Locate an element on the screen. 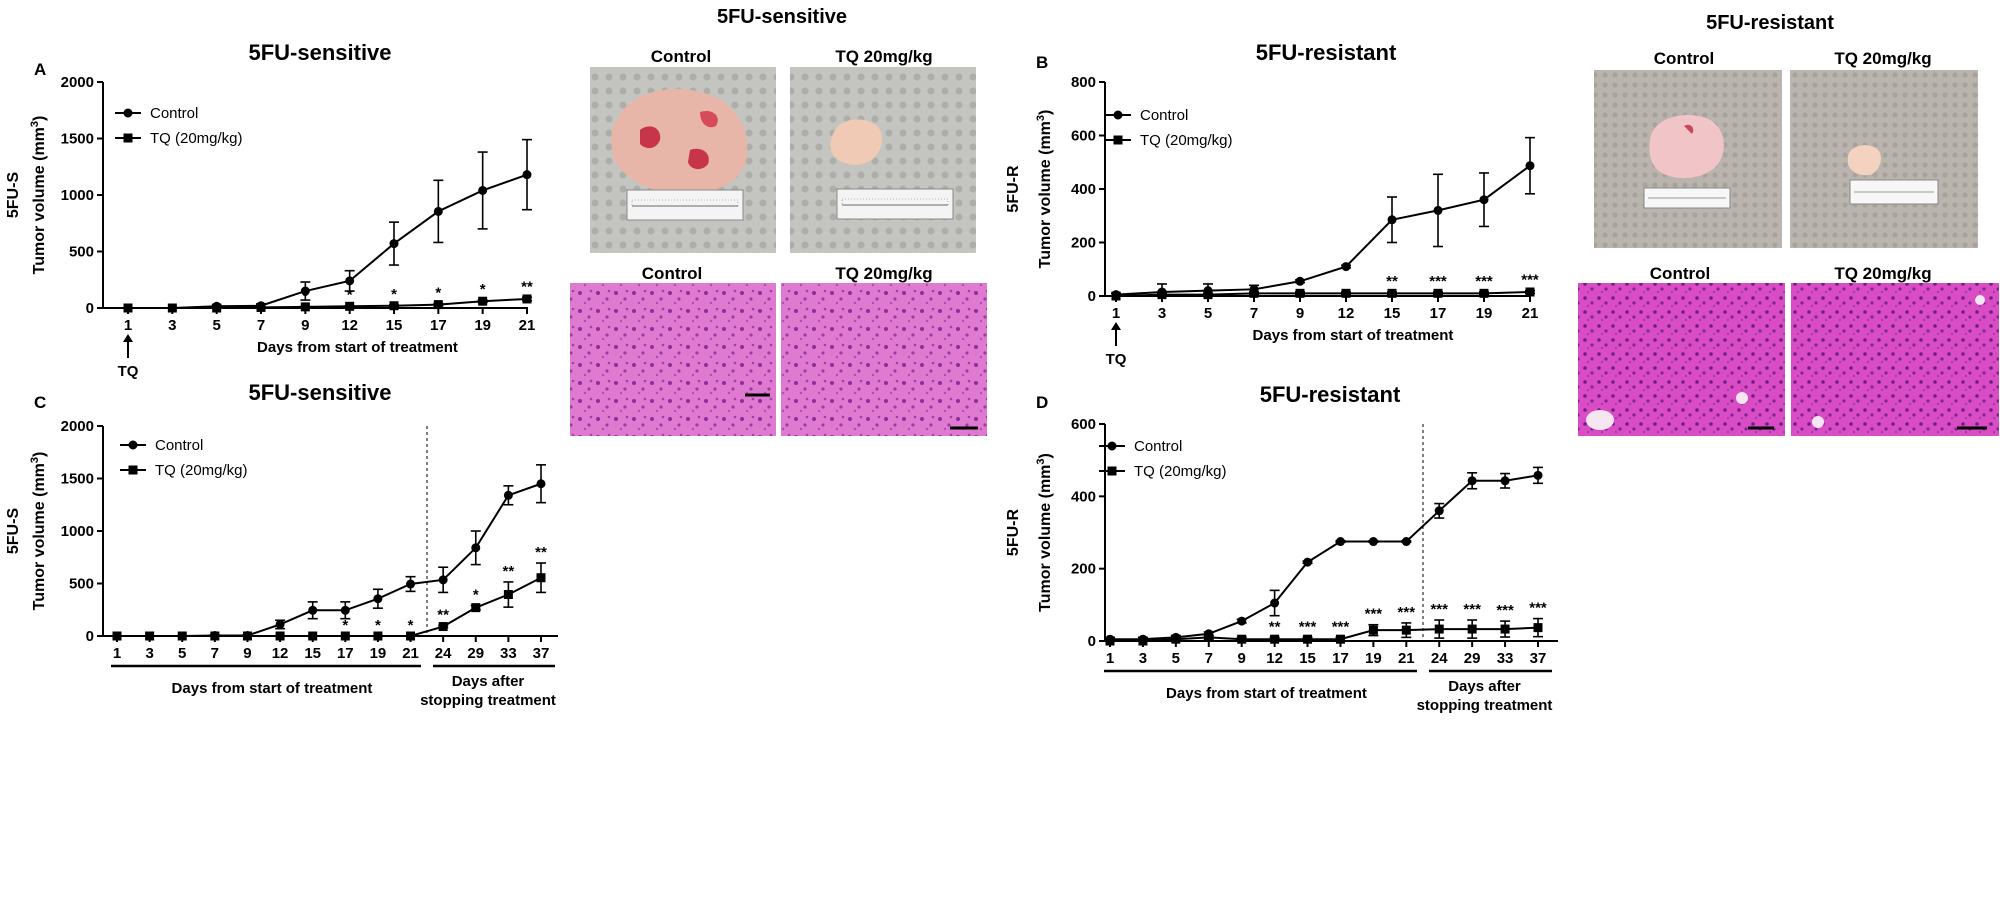  x-axis-label-2: Days after is located at coordinates (488, 681).